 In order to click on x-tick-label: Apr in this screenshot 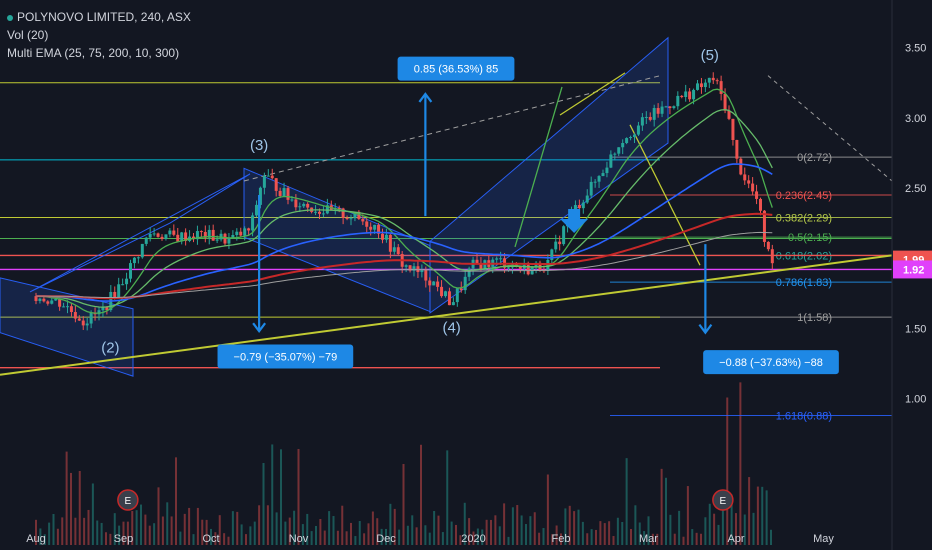, I will do `click(735, 539)`.